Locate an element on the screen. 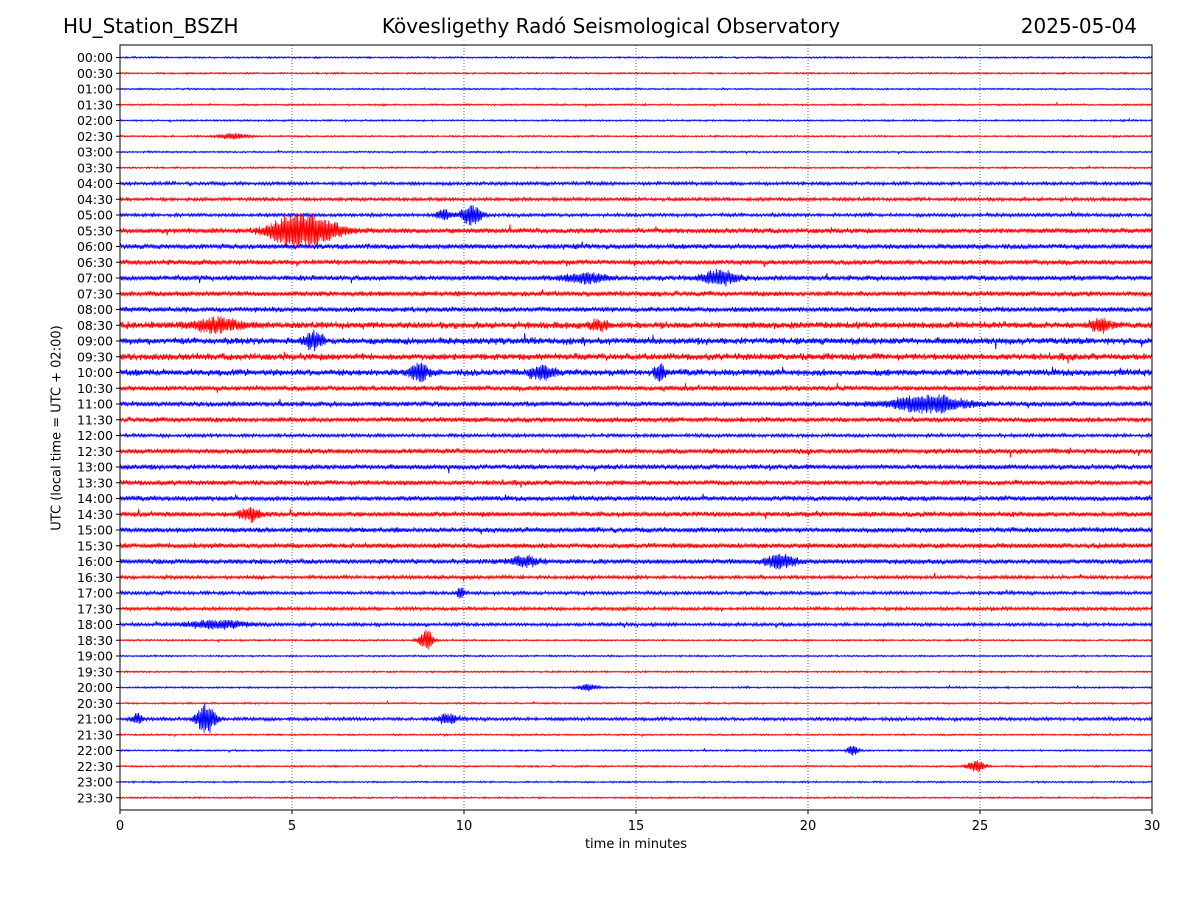 The width and height of the screenshot is (1200, 900). y-tick-label: 12:00 is located at coordinates (95, 435).